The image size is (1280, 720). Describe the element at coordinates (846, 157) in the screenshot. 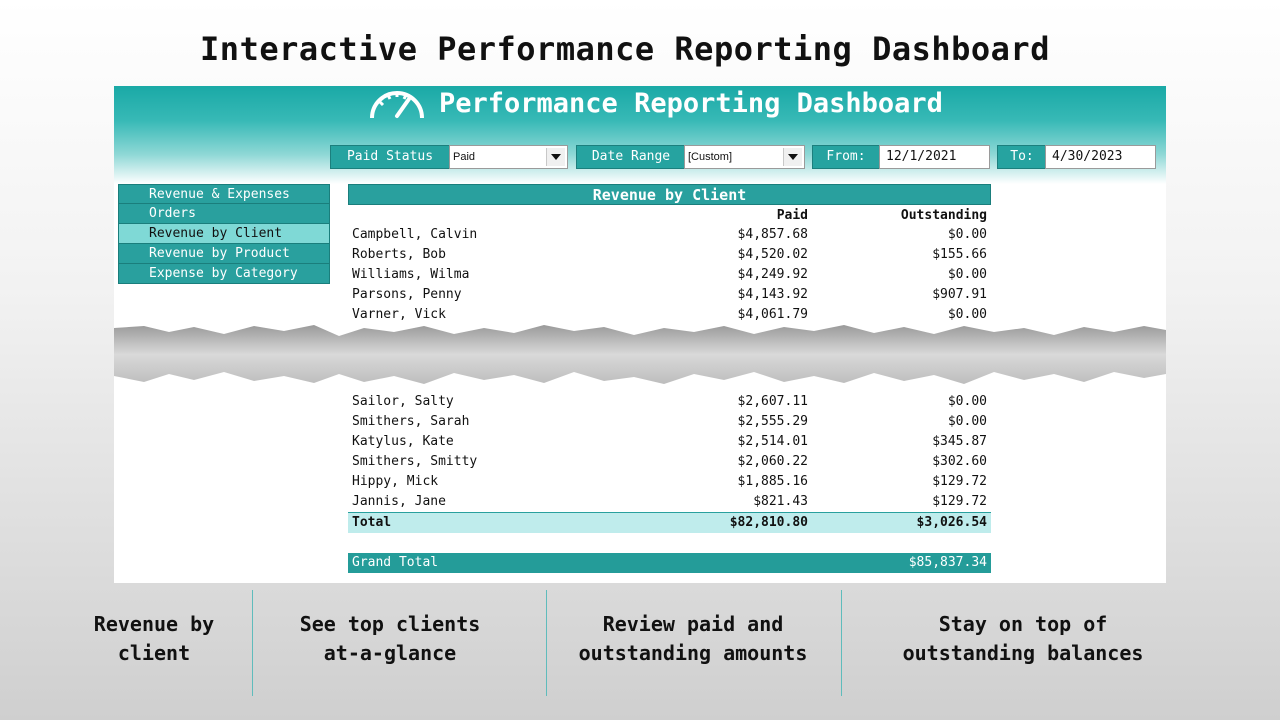

I see `from-label: From:` at that location.